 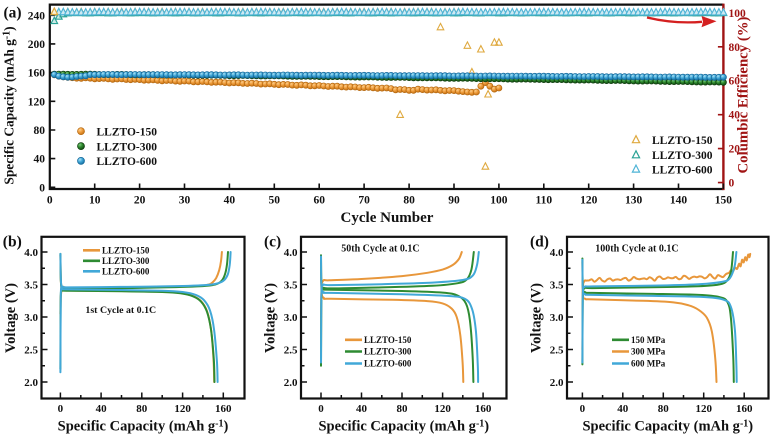 What do you see at coordinates (543, 201) in the screenshot?
I see `svg-text: 110` at bounding box center [543, 201].